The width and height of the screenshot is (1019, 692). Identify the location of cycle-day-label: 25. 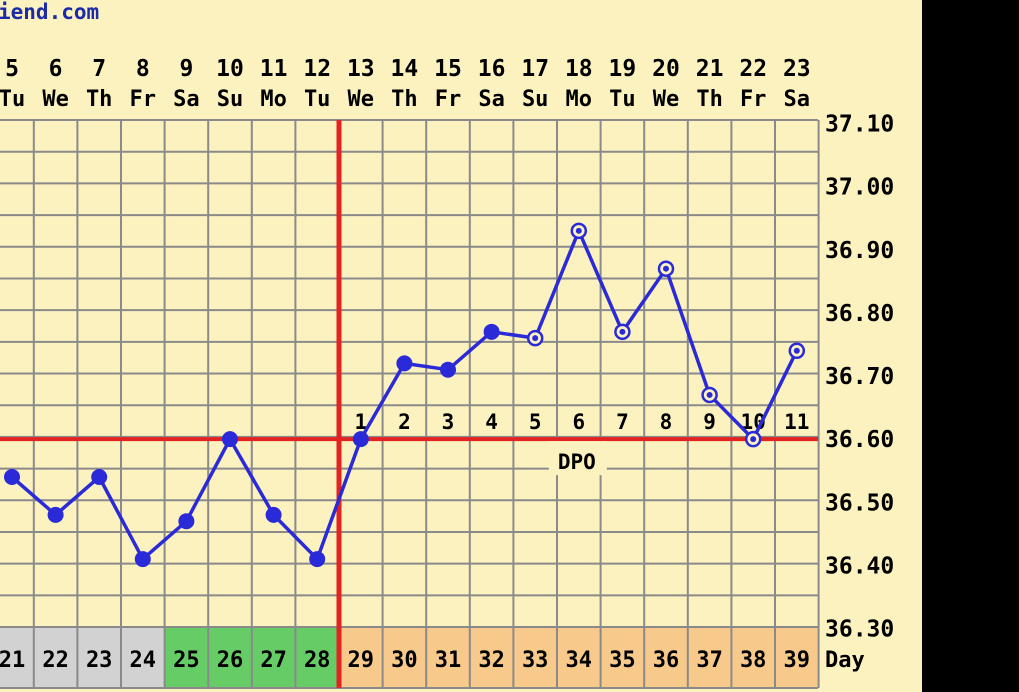
(186, 660).